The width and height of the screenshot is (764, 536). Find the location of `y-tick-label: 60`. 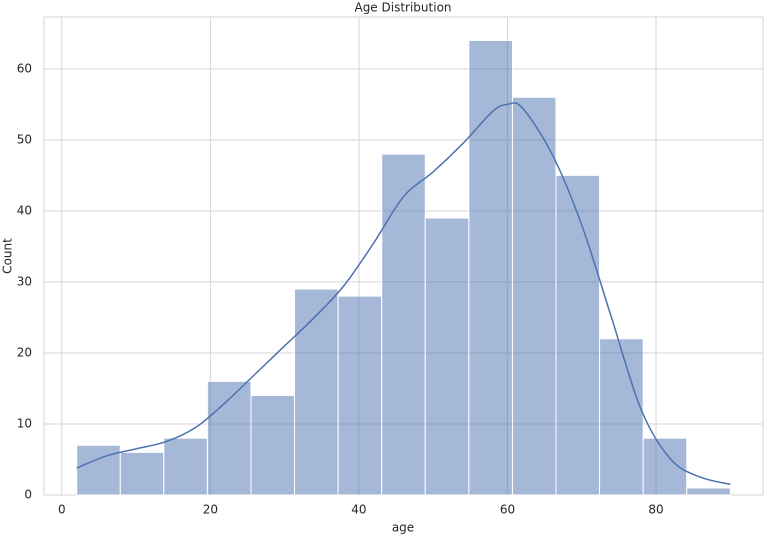

y-tick-label: 60 is located at coordinates (24, 68).